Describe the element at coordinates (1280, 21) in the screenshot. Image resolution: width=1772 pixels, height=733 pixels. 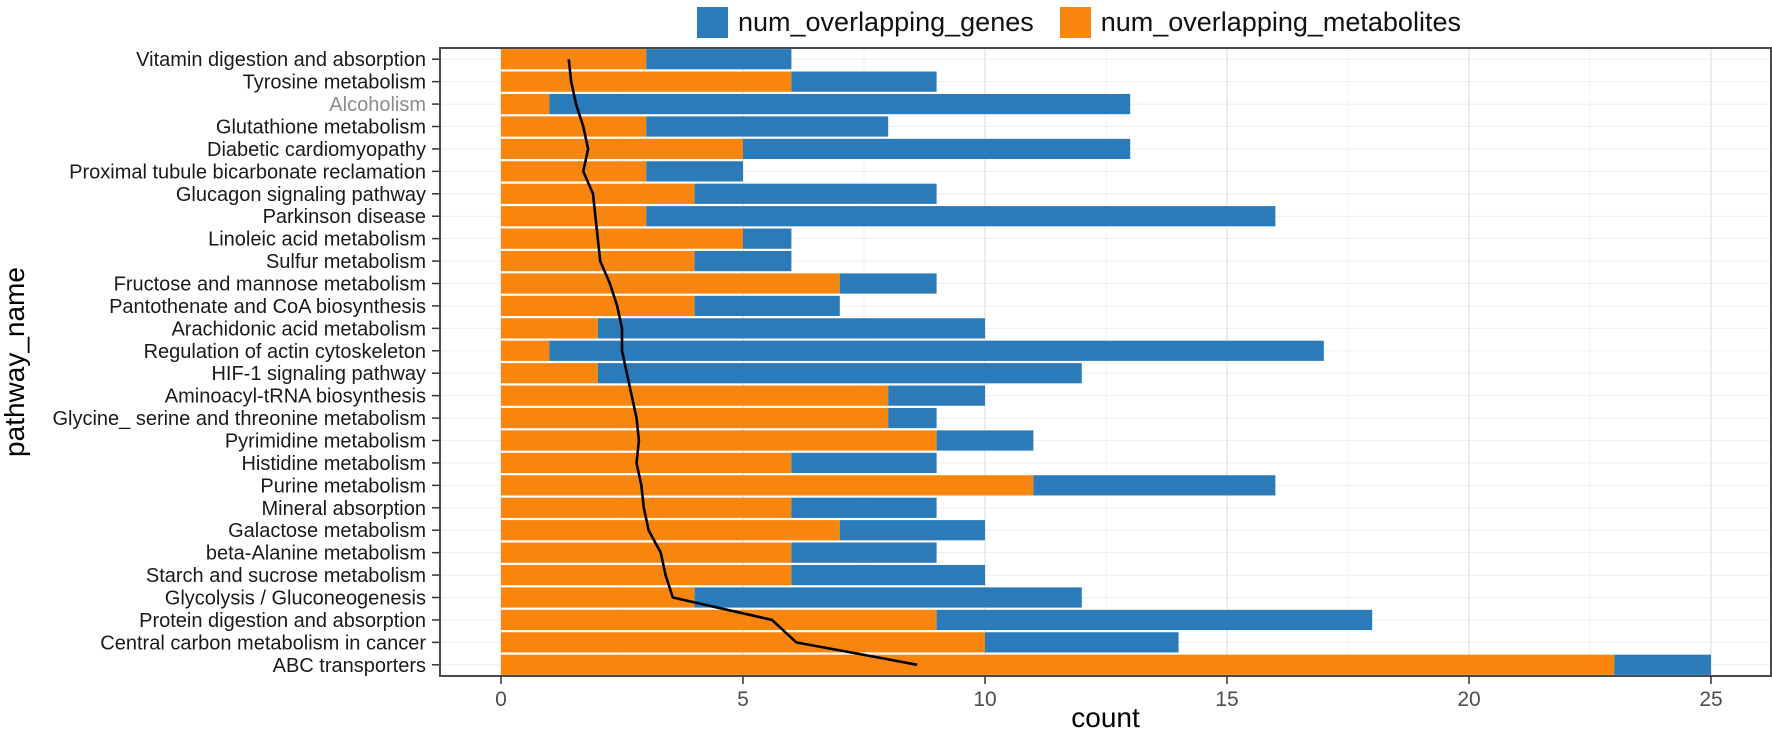
I see `metabolites-legend-label: num_overlapping_metabolites` at that location.